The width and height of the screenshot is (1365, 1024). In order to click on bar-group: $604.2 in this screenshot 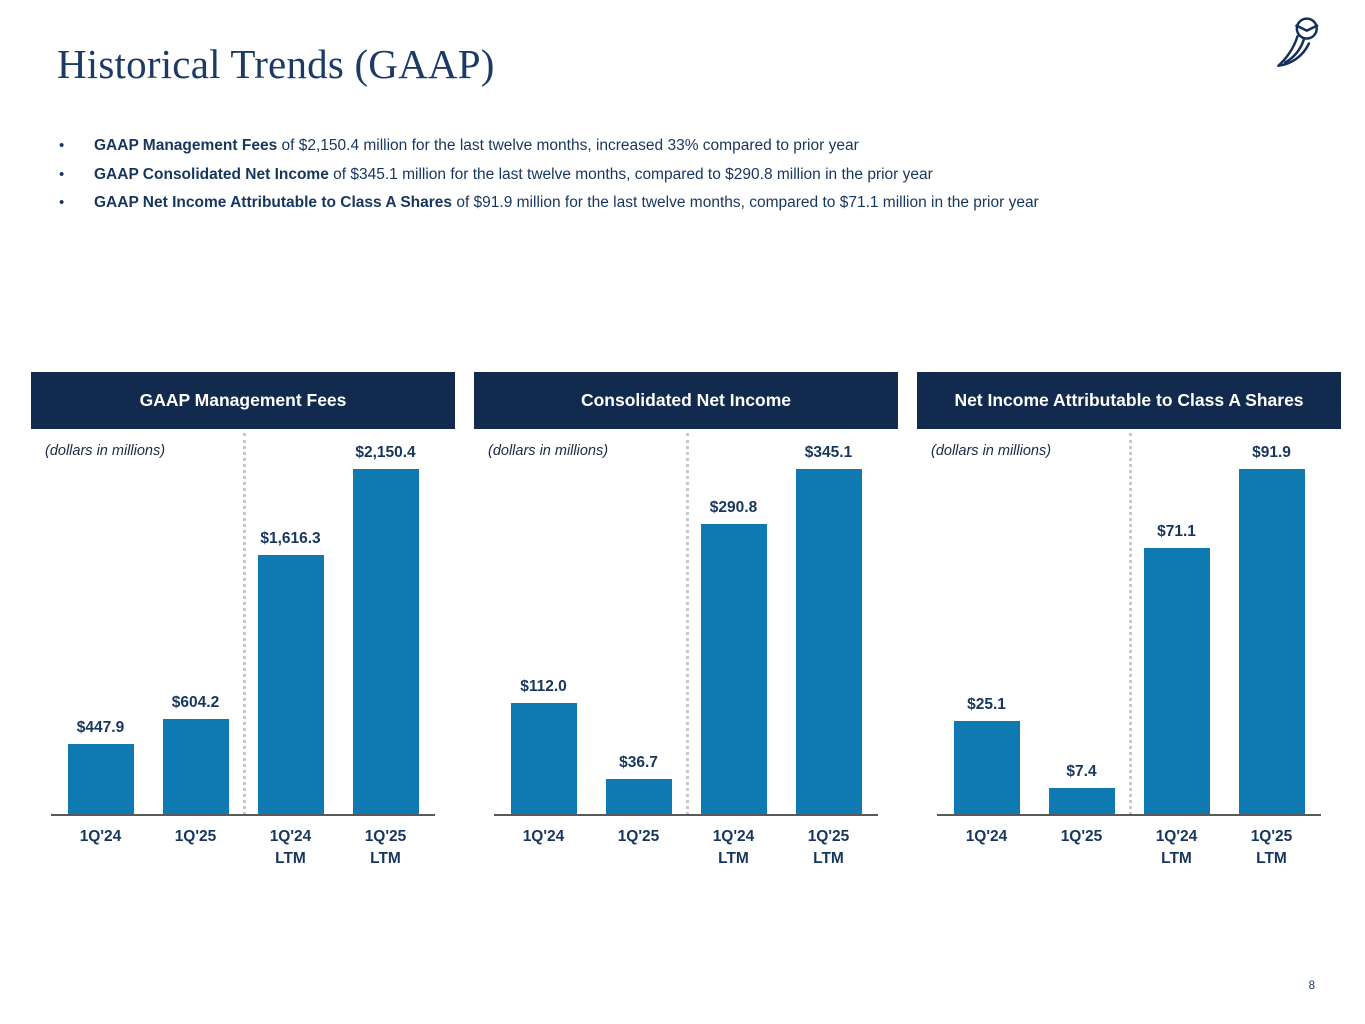, I will do `click(195, 755)`.